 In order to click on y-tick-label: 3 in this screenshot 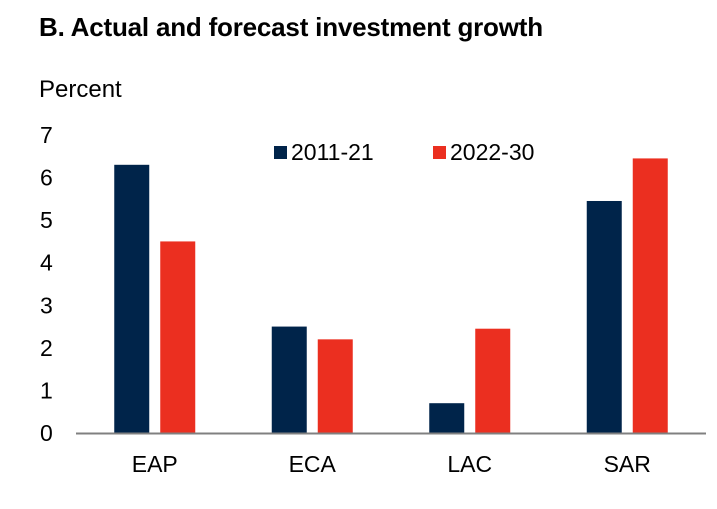, I will do `click(46, 305)`.